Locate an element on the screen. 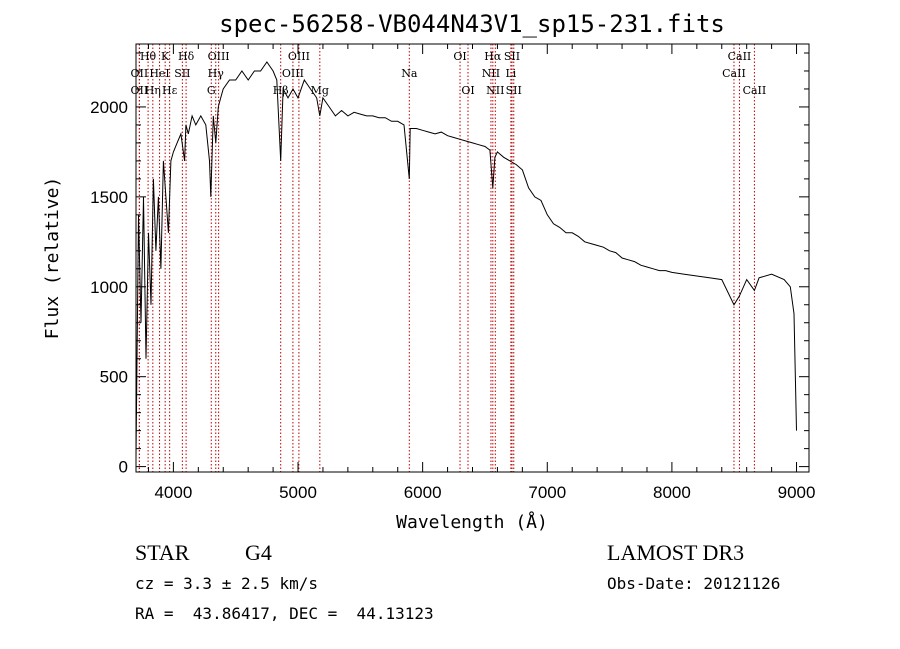 This screenshot has width=900, height=649. object-subclass: G4 is located at coordinates (258, 552).